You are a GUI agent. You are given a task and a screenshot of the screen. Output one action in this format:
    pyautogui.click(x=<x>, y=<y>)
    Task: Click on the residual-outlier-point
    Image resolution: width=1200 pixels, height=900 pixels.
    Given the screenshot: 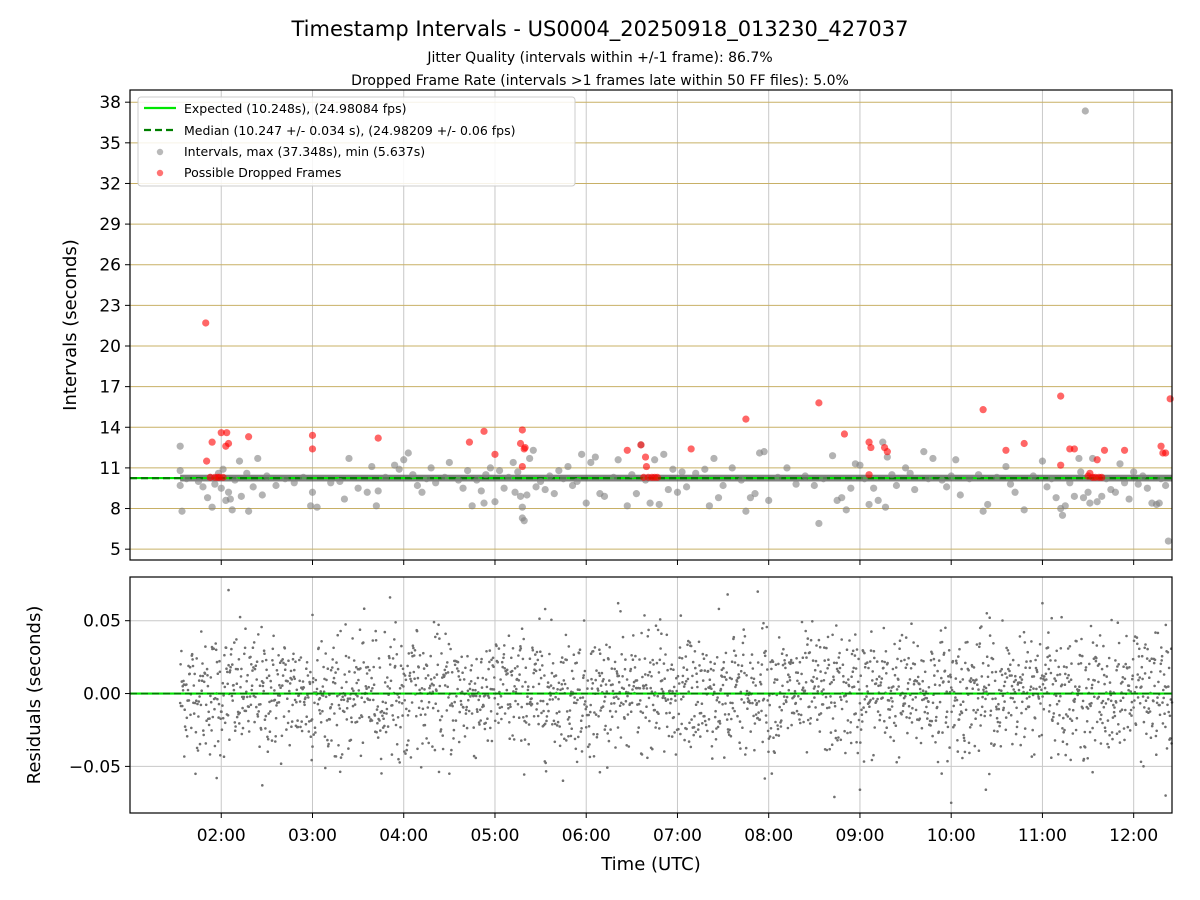 What is the action you would take?
    pyautogui.click(x=834, y=797)
    